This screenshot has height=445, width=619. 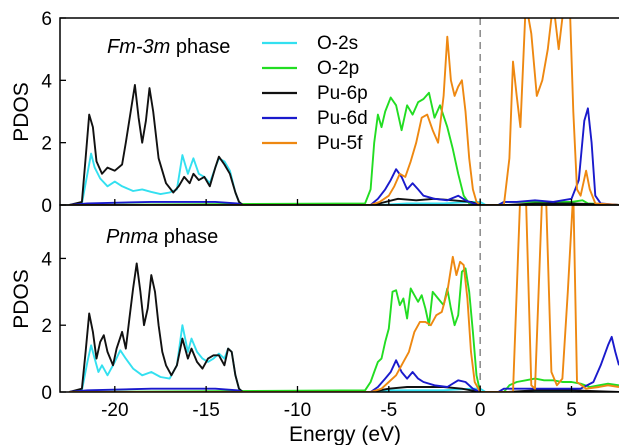 What do you see at coordinates (53, 326) in the screenshot?
I see `y-ticks-bottom: 0 2 4` at bounding box center [53, 326].